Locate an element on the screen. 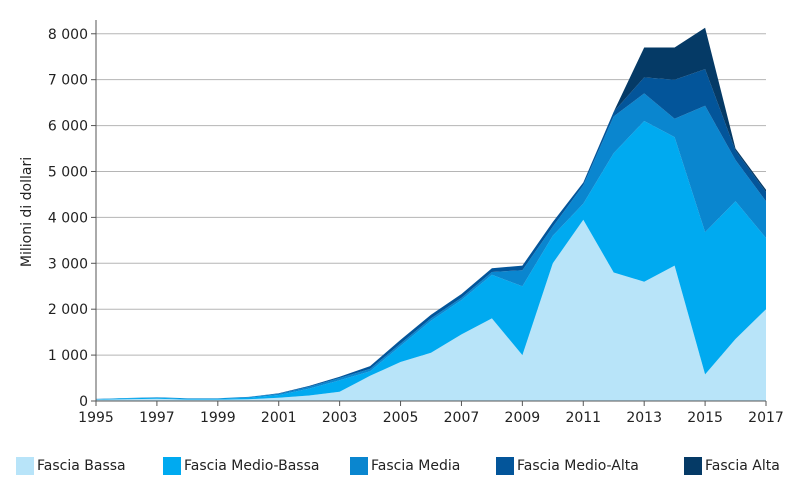 The width and height of the screenshot is (800, 504). x-tick-label: 2013 is located at coordinates (644, 418).